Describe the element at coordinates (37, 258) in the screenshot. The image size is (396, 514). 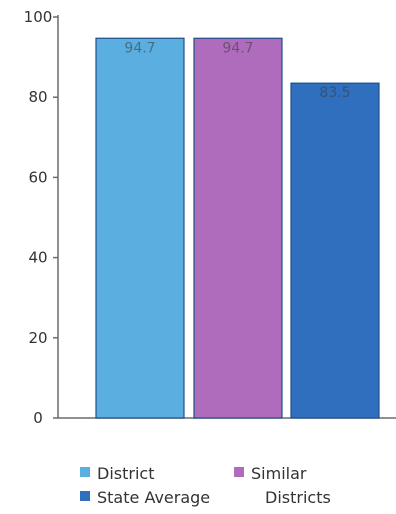
I see `y-tick-label: 40` at that location.